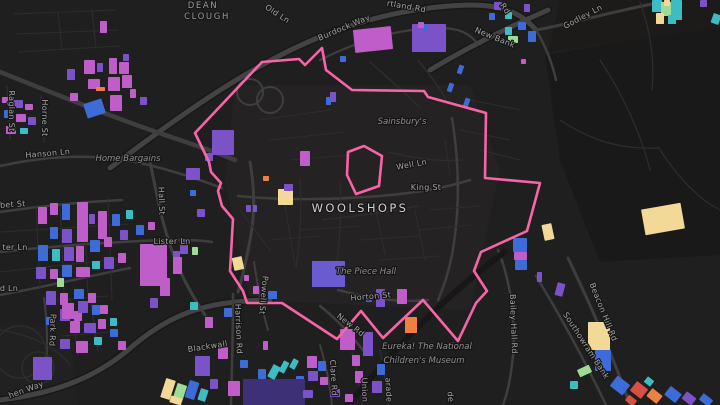 The image size is (720, 405). What do you see at coordinates (426, 327) in the screenshot?
I see `railway-line` at bounding box center [426, 327].